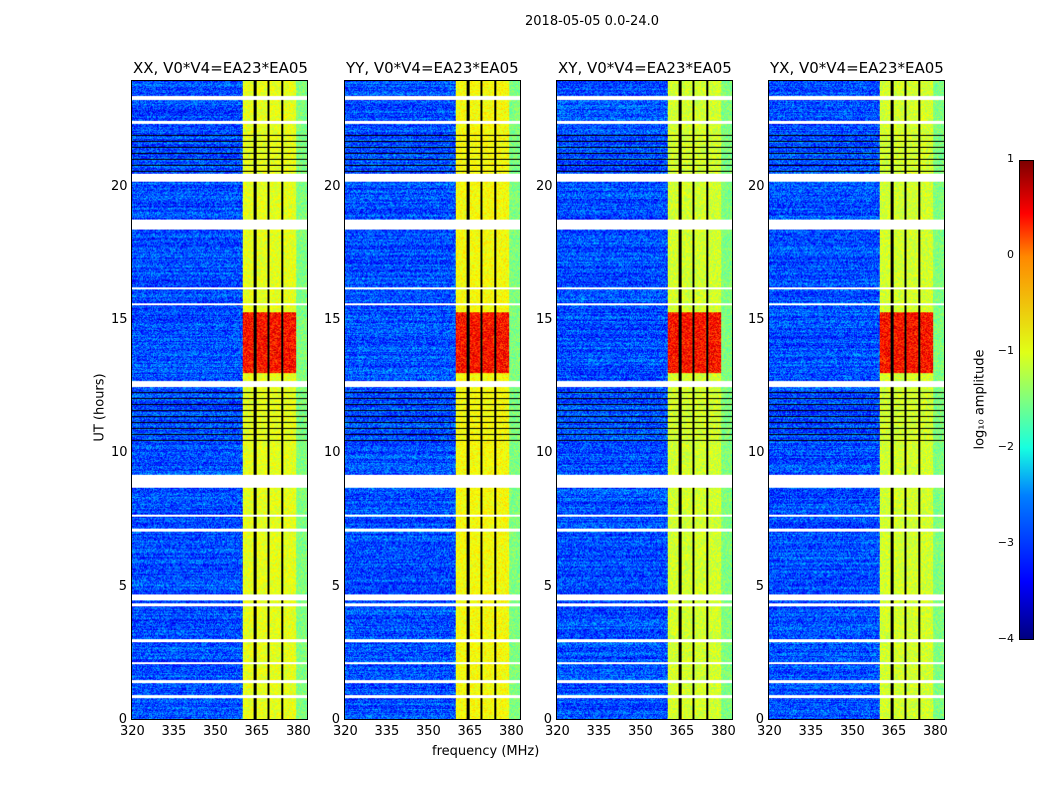 The image size is (1050, 800). I want to click on panel-title: XY, V0*V4=EA23*EA05, so click(645, 68).